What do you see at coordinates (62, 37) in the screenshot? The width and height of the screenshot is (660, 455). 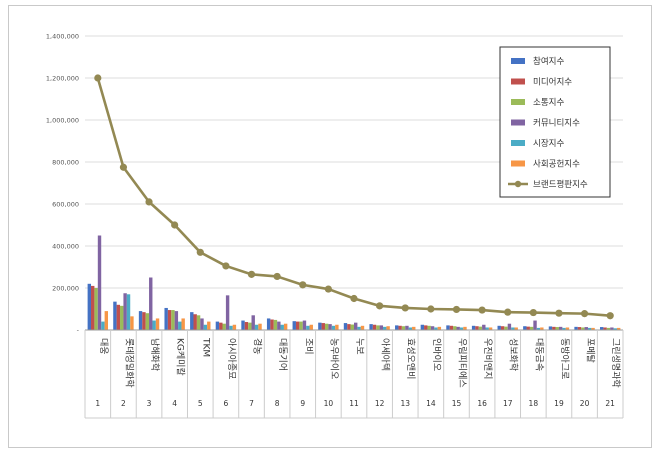 I see `y-tick-label: 1,400,000` at bounding box center [62, 37].